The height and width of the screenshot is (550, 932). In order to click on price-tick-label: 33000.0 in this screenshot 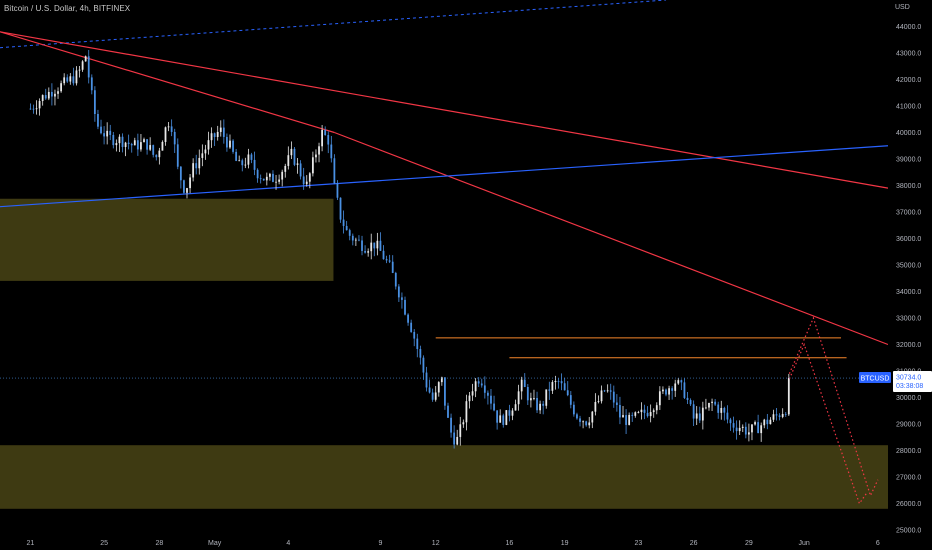, I will do `click(908, 319)`.